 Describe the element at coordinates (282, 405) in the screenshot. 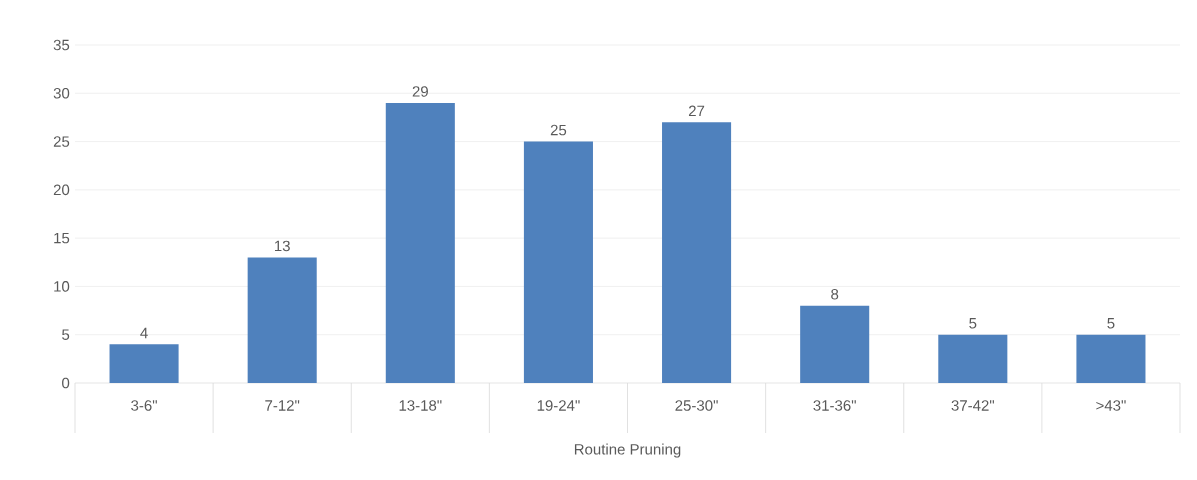

I see `x-tick-label: 7-12"` at that location.